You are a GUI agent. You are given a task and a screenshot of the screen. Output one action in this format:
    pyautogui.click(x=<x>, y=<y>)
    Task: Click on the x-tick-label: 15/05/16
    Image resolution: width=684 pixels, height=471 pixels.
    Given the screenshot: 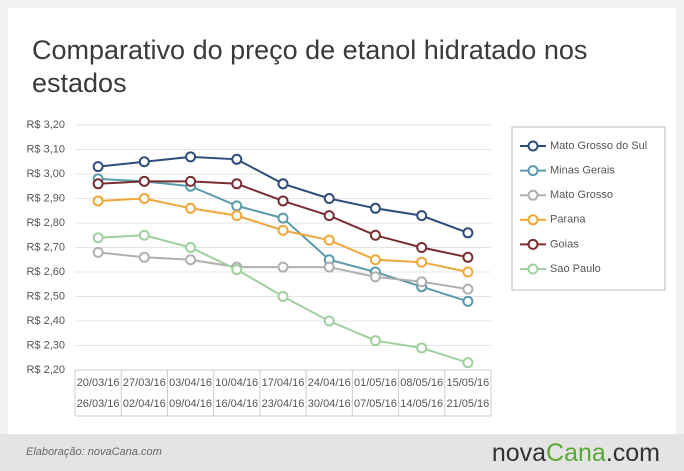 What is the action you would take?
    pyautogui.click(x=467, y=383)
    